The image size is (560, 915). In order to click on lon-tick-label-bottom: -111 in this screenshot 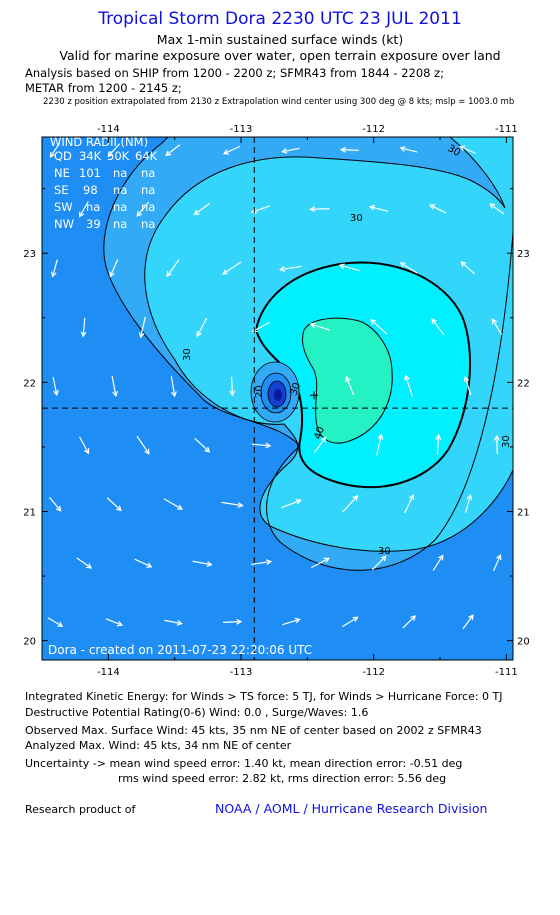, I will do `click(506, 672)`.